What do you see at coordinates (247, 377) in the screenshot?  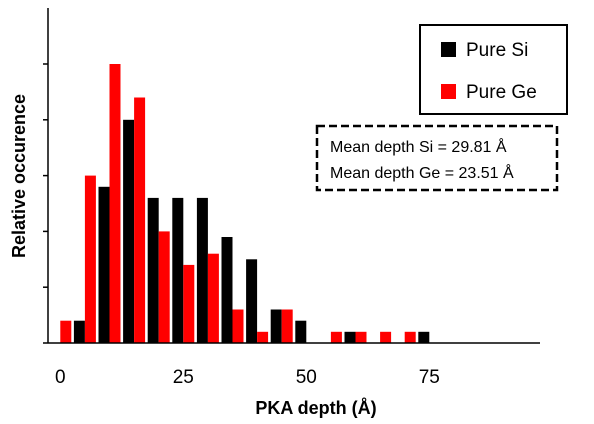 I see `labels-layer: 0 25 50 75` at bounding box center [247, 377].